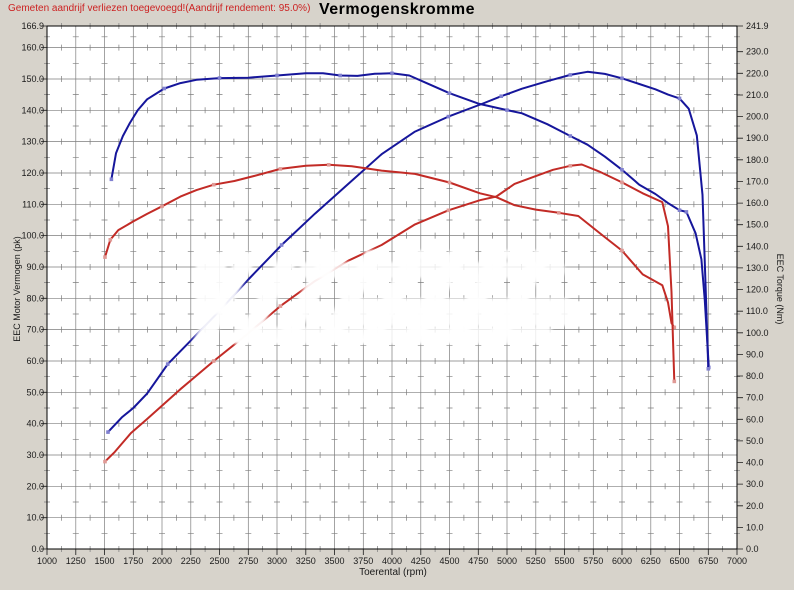 This screenshot has height=590, width=794. I want to click on right-tick-label: 30.0, so click(755, 484).